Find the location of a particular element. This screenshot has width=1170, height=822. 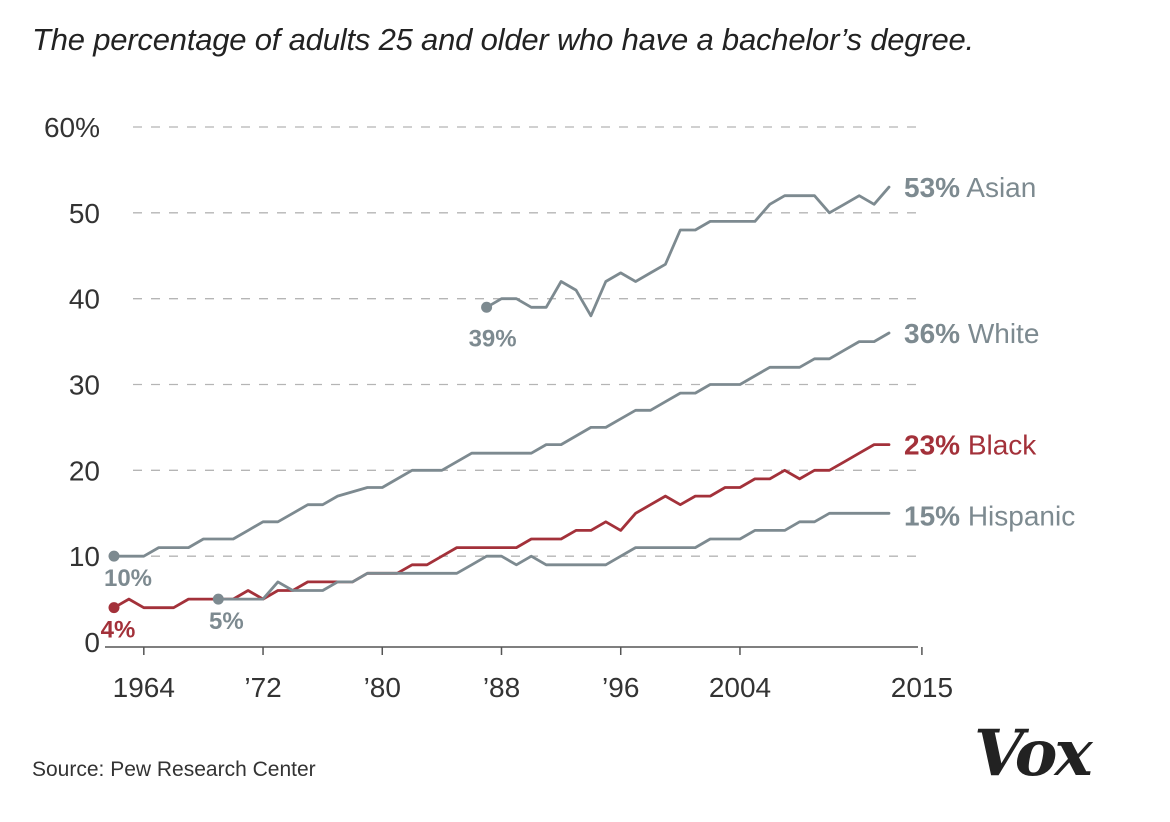

vox-logo: Vox is located at coordinates (1033, 753).